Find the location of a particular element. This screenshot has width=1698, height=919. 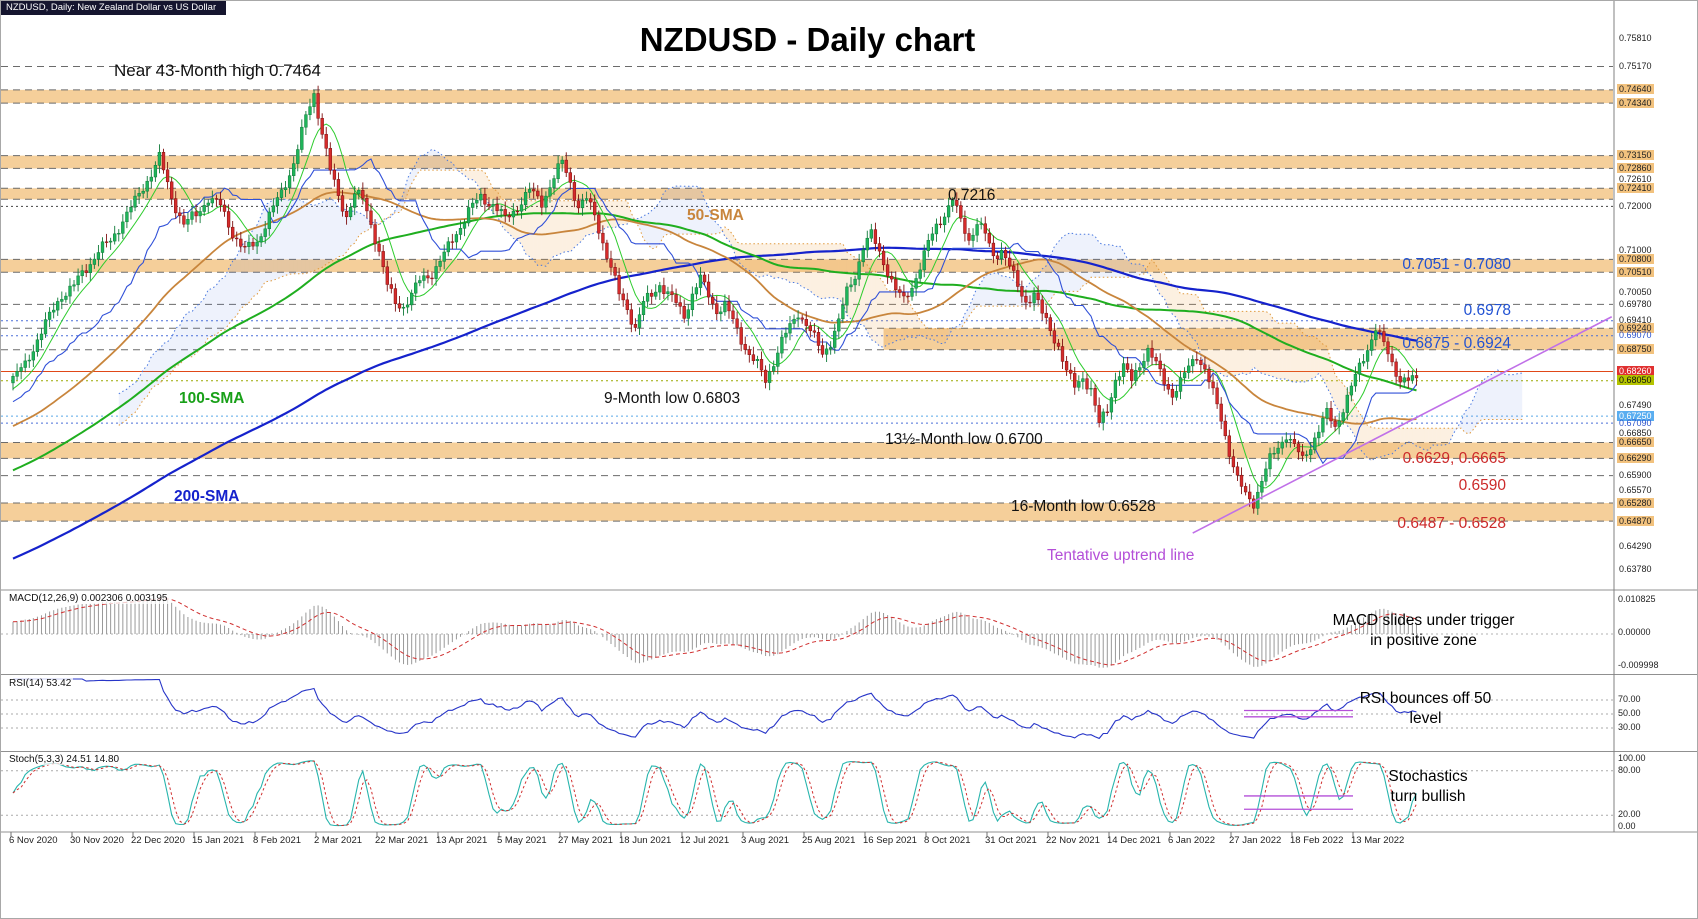

annotation-13half-month-low: 13½-Month low 0.6700 is located at coordinates (964, 439).